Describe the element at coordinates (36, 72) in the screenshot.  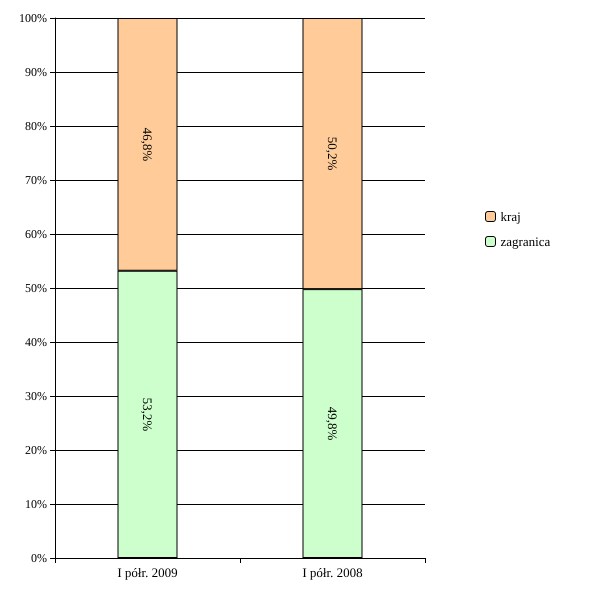
I see `y-tick-label: 90%` at that location.